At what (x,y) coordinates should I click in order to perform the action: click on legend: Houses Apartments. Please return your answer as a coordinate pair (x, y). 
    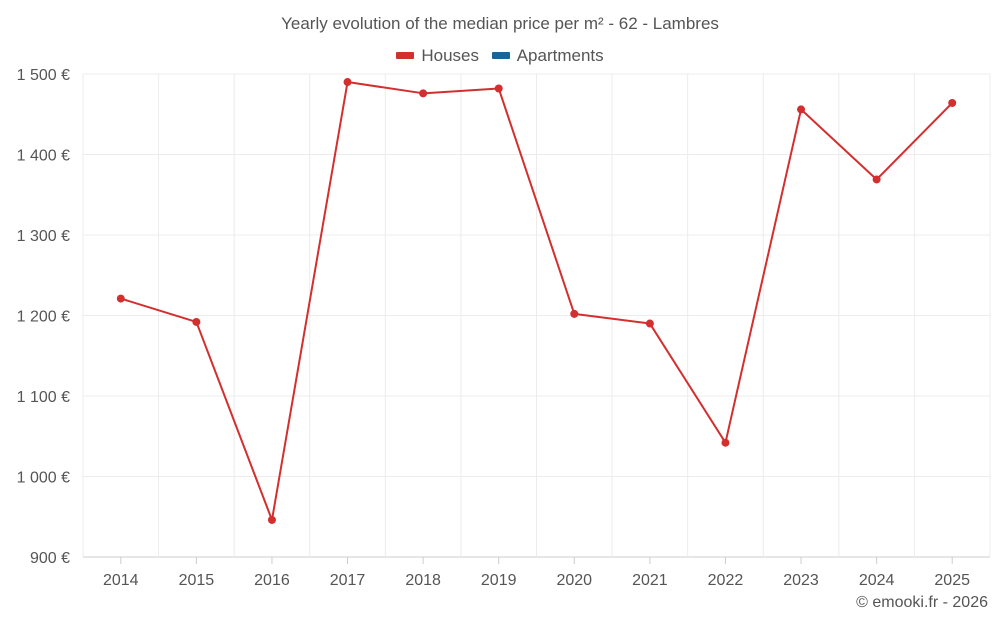
    Looking at the image, I should click on (500, 55).